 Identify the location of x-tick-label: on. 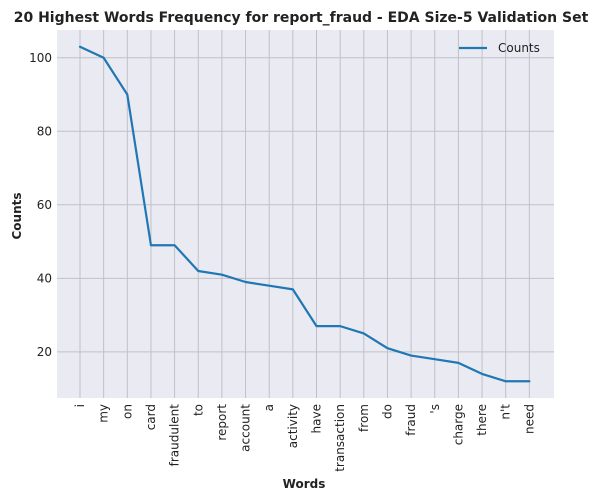
(127, 411).